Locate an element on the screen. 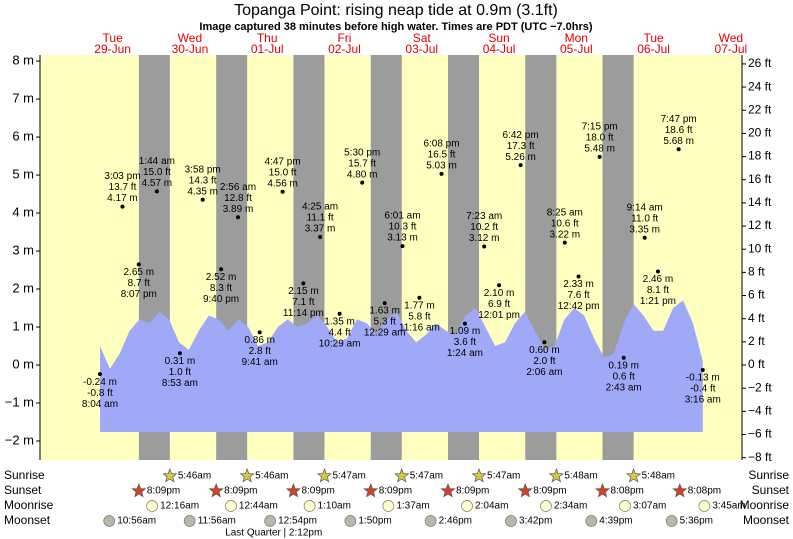  row-label: Moonset is located at coordinates (27, 520).